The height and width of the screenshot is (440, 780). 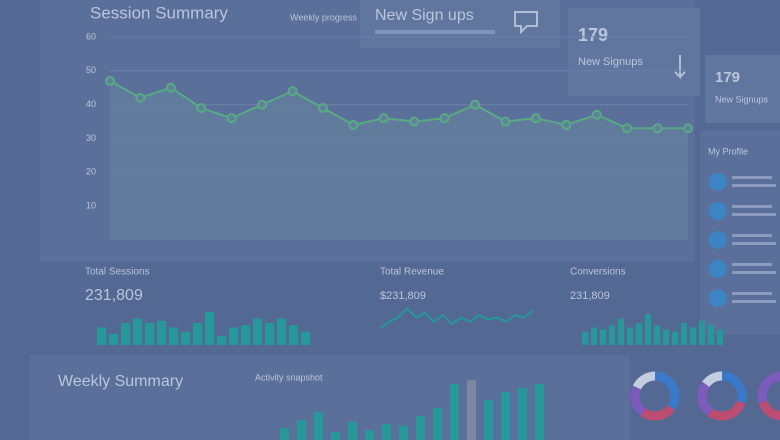 What do you see at coordinates (120, 381) in the screenshot?
I see `weekly-title: Weekly Summary` at bounding box center [120, 381].